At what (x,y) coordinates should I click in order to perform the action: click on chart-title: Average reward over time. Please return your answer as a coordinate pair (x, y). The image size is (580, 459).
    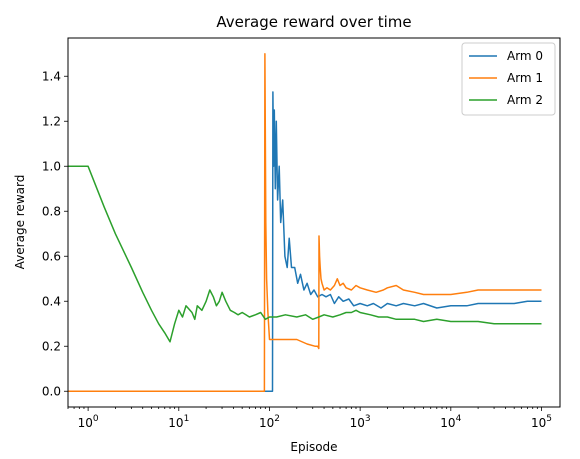
    Looking at the image, I should click on (313, 22).